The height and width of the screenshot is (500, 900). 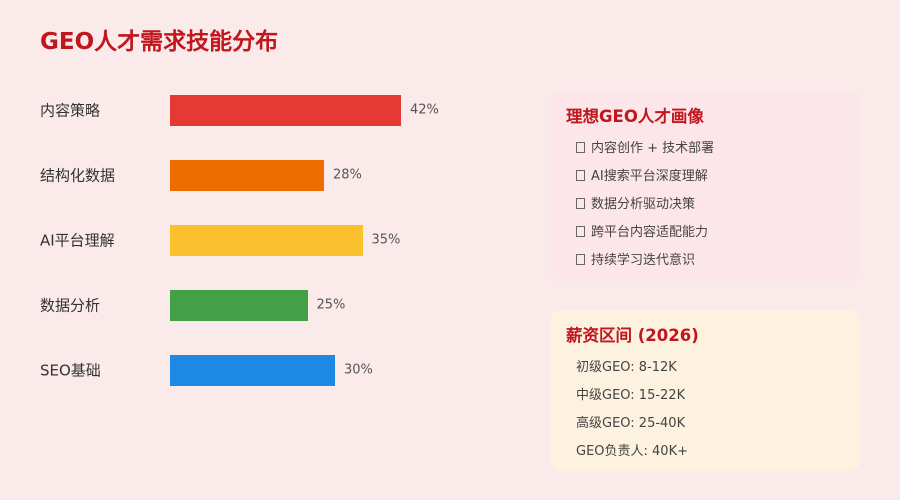 I want to click on salary-item: 高级GEO: 25-40K, so click(x=631, y=423).